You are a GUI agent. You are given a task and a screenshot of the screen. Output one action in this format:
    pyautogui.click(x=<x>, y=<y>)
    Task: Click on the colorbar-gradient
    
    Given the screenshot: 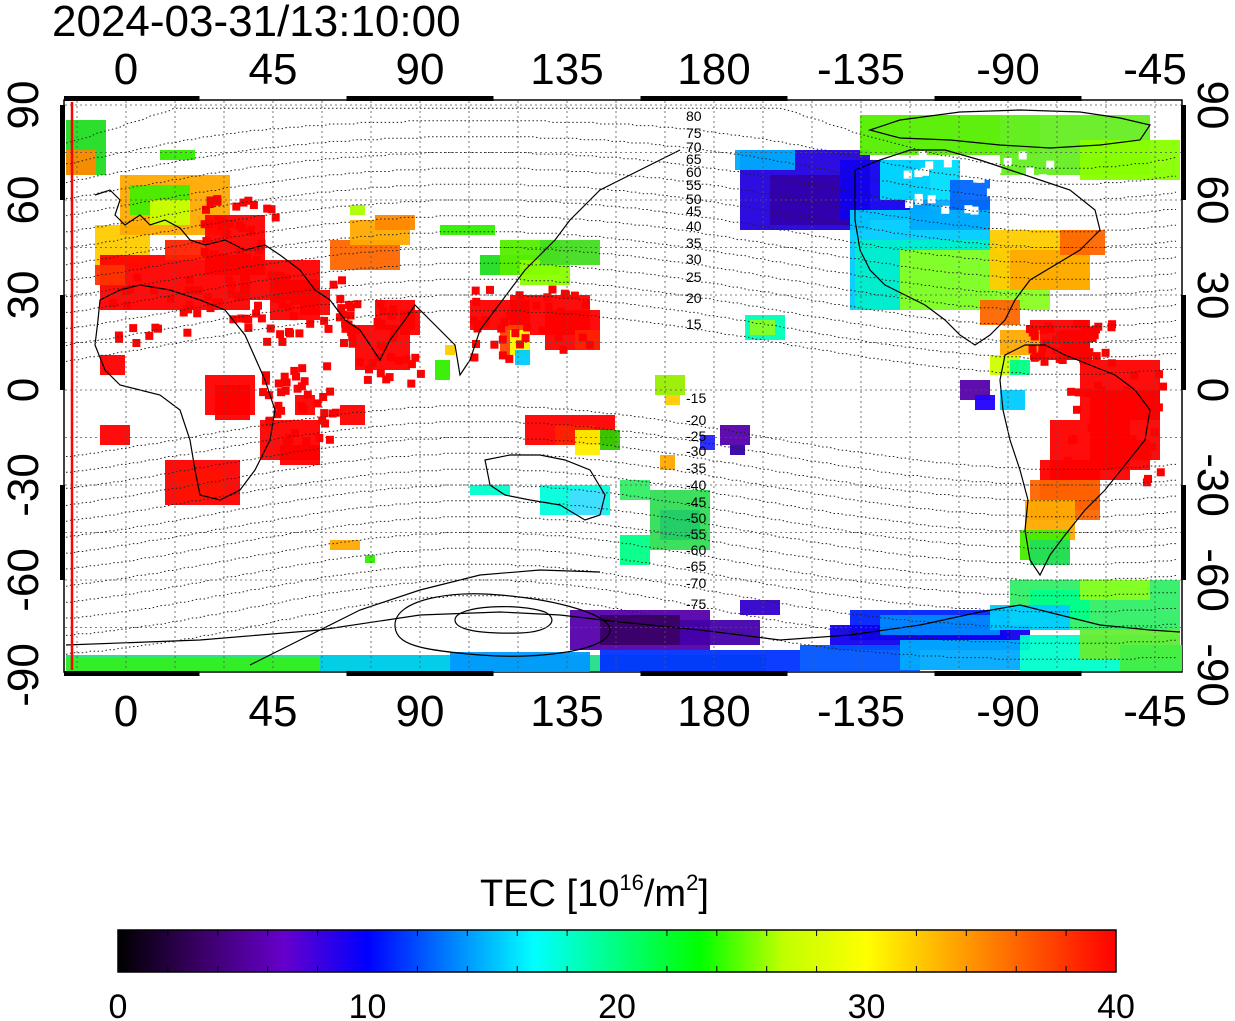 What is the action you would take?
    pyautogui.click(x=617, y=951)
    